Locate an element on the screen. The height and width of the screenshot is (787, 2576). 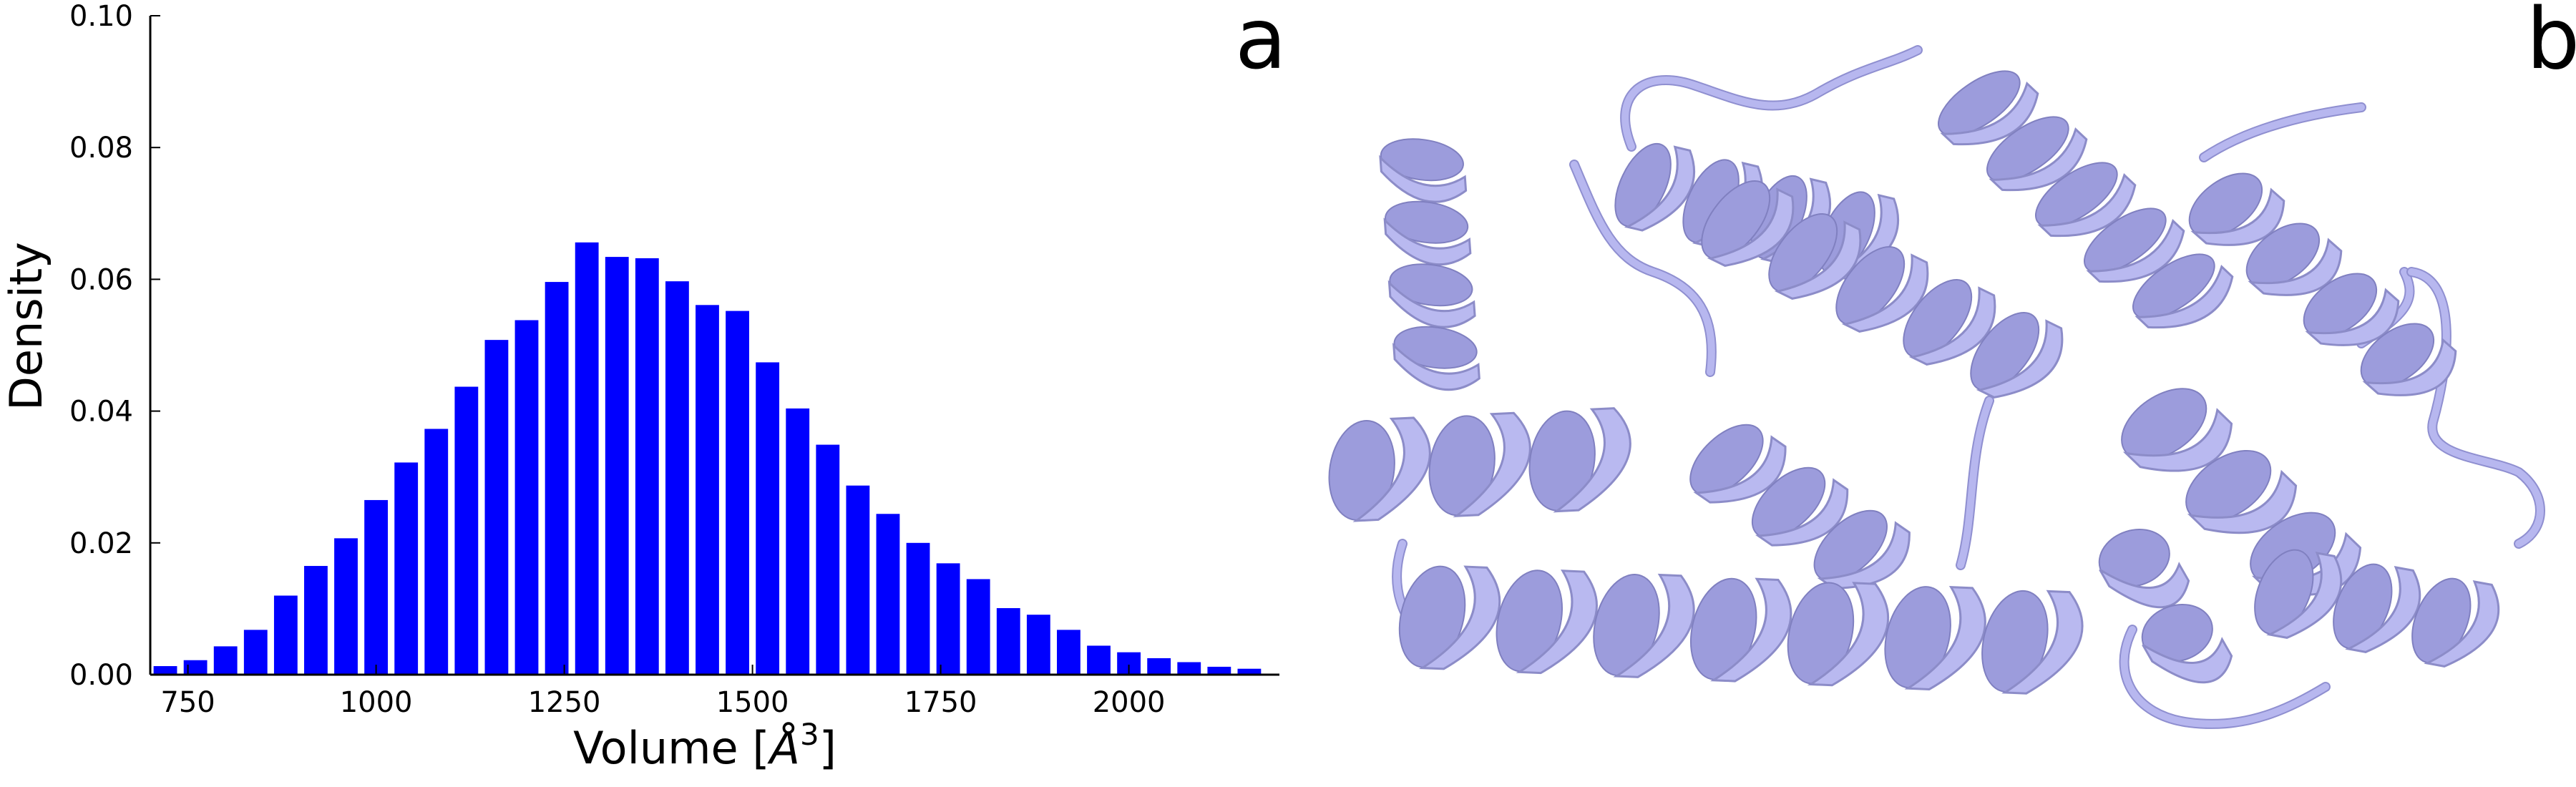
x-tick-label: 1750 is located at coordinates (940, 703).